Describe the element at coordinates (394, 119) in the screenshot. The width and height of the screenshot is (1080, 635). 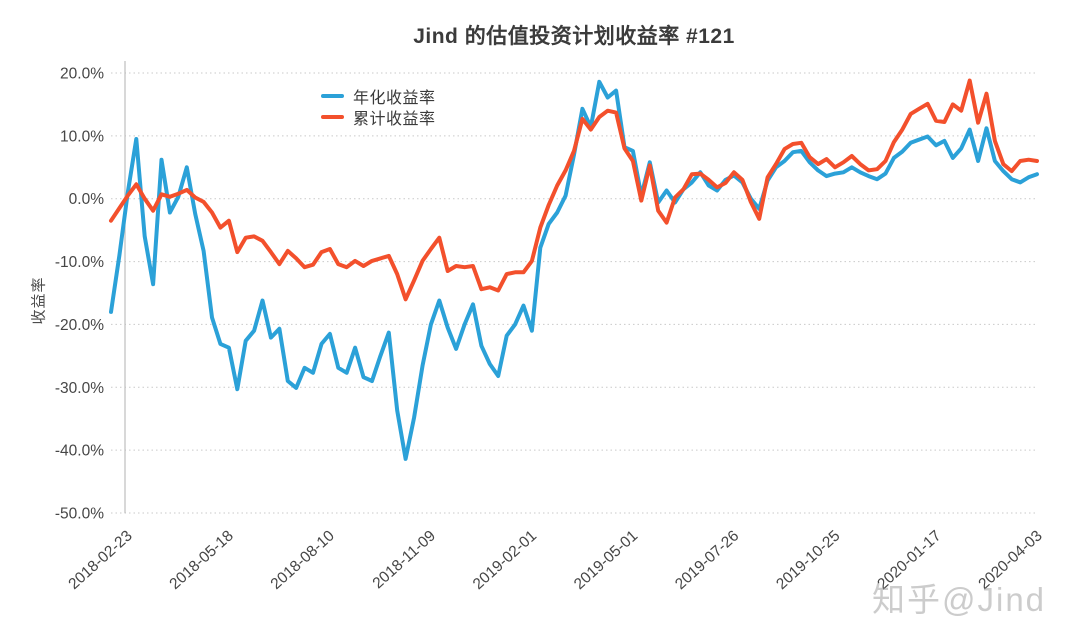
I see `legend-label-cumulative: 累计收益率` at that location.